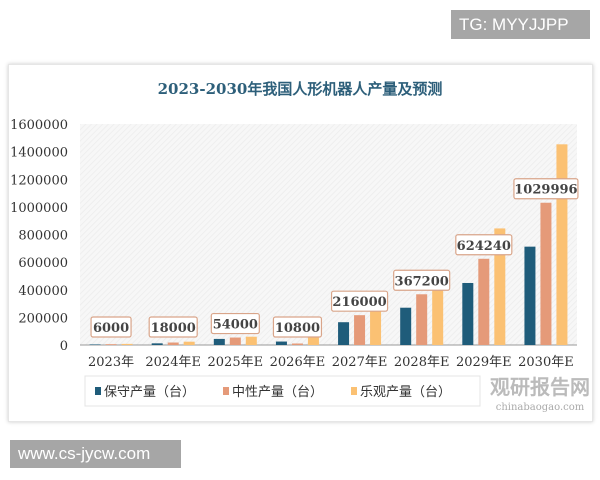 Image resolution: width=600 pixels, height=480 pixels. I want to click on y-tick-label: 200000, so click(43, 318).